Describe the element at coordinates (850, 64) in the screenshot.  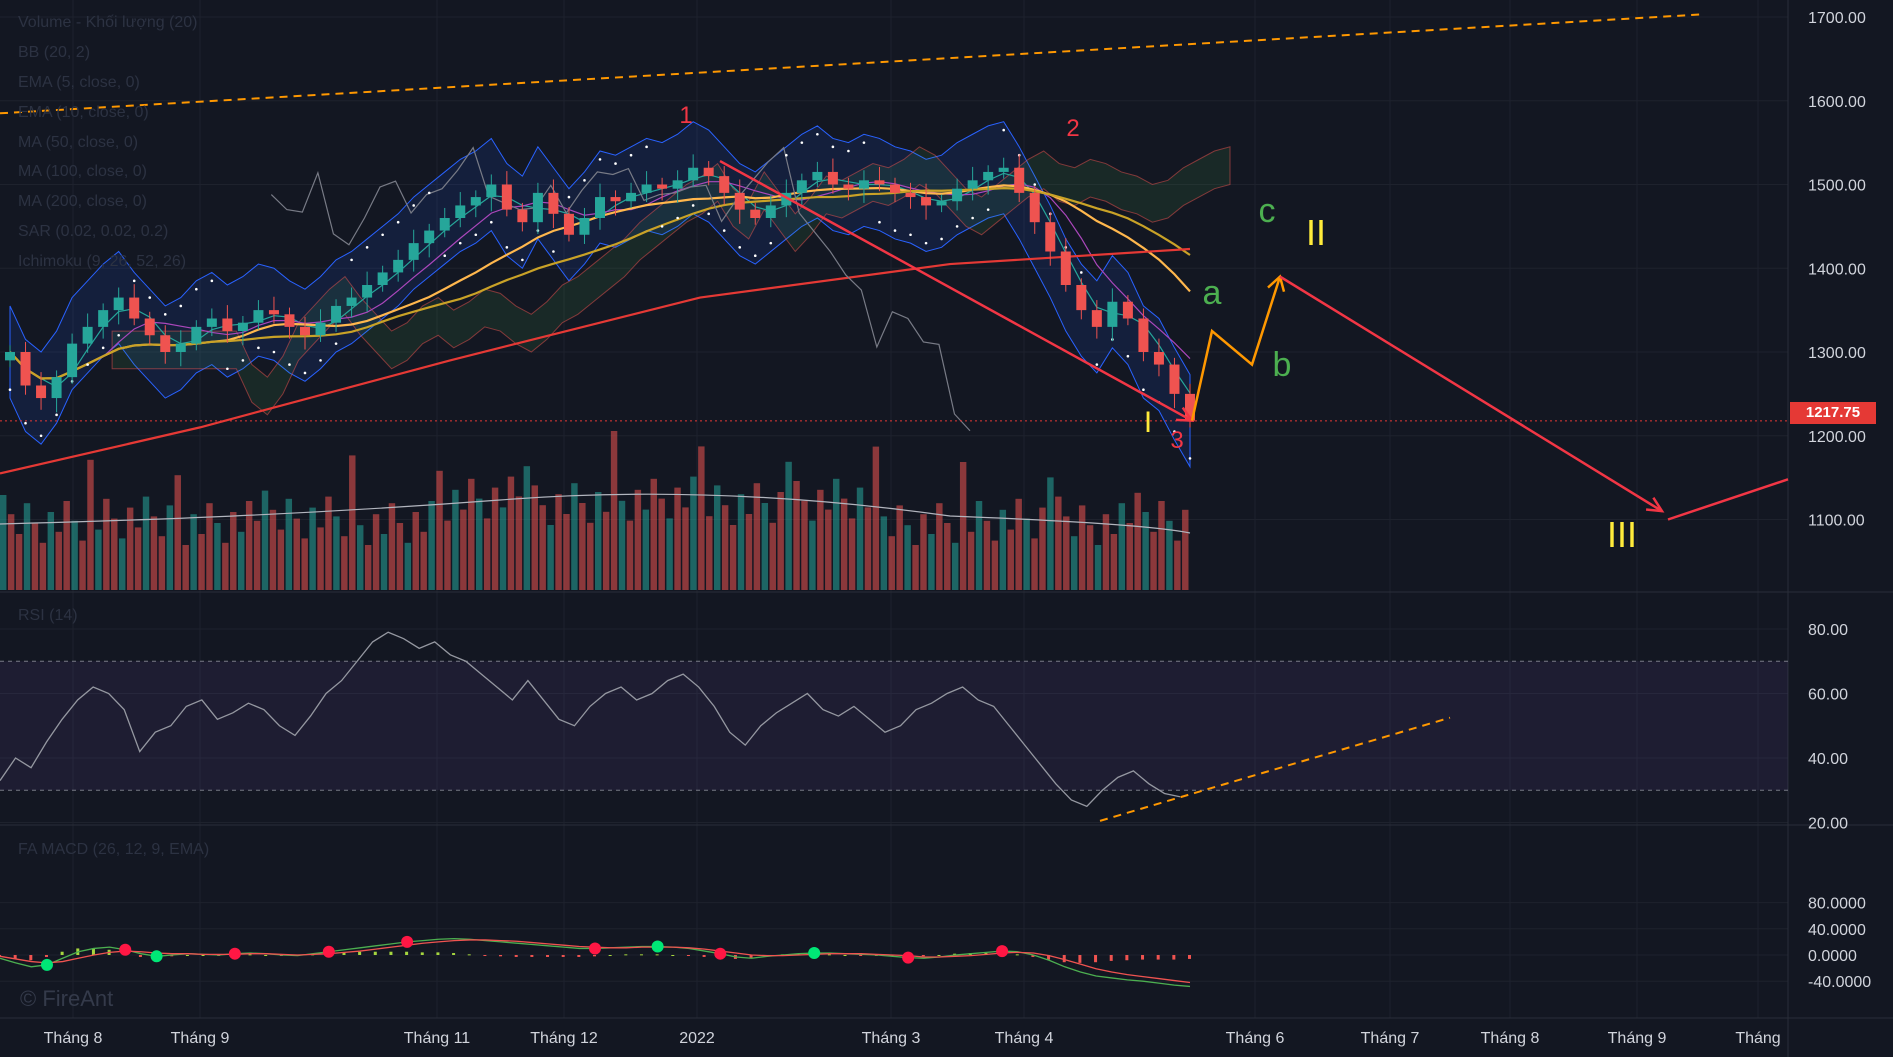
I see `upper-trend-line` at that location.